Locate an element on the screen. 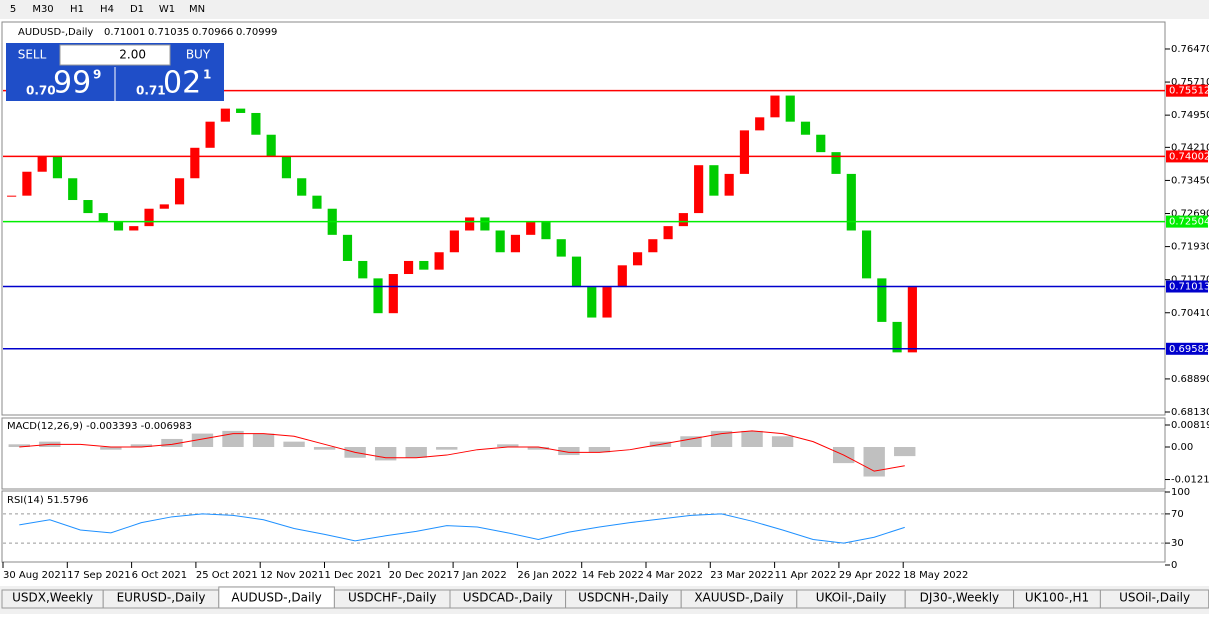 This screenshot has width=1209, height=618. tab-label: XAUUSD-,Daily is located at coordinates (738, 598).